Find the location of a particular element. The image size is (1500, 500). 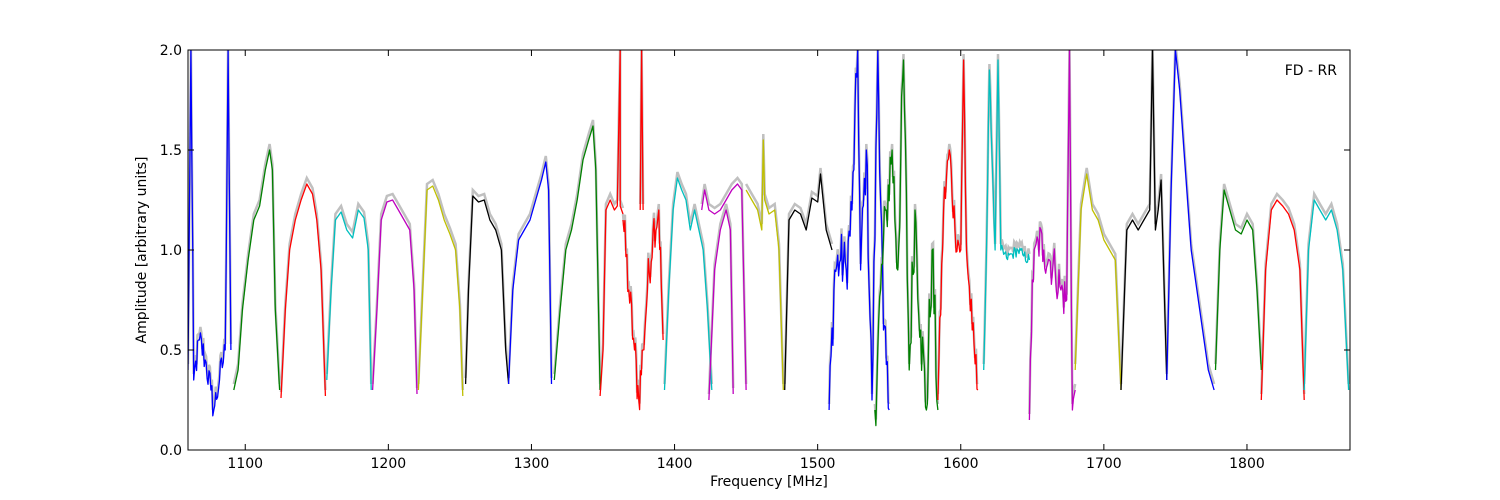

plot-annotation: FD - RR is located at coordinates (1311, 71).